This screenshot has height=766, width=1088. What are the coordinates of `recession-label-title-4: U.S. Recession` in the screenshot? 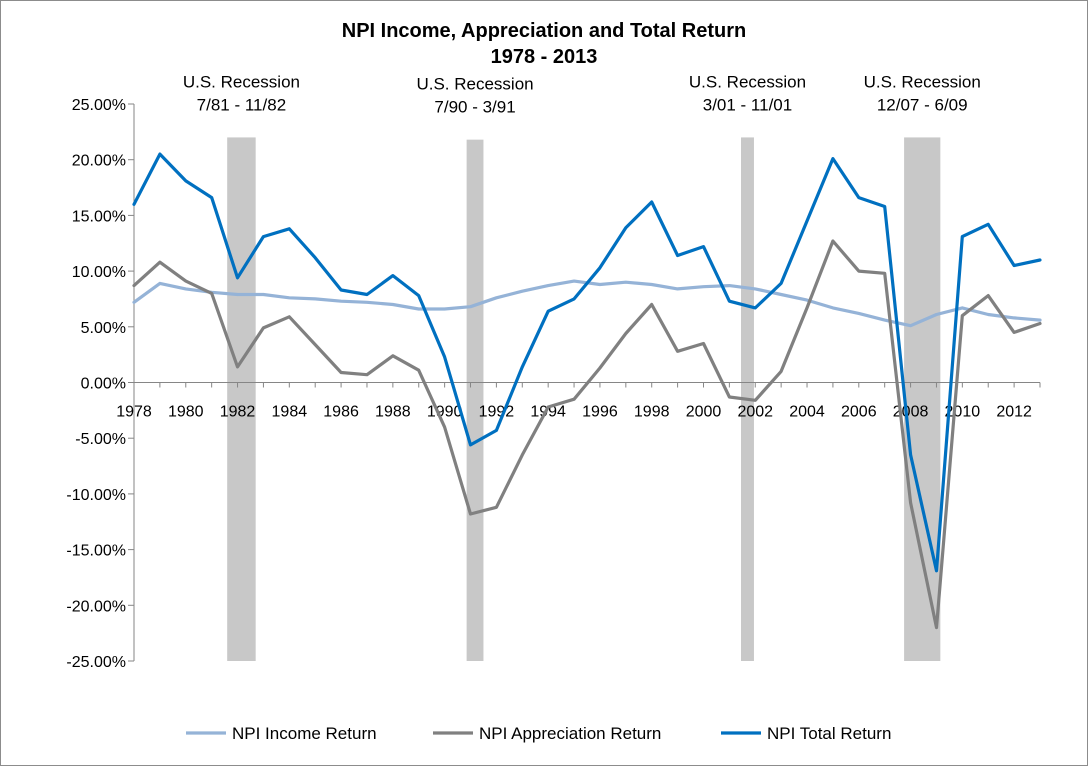 It's located at (922, 81).